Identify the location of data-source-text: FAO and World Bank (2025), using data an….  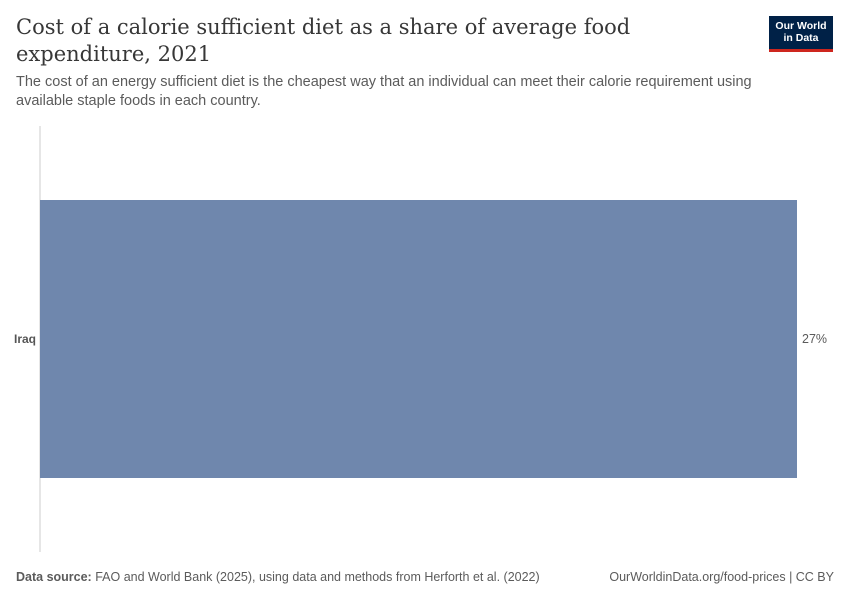
(317, 577).